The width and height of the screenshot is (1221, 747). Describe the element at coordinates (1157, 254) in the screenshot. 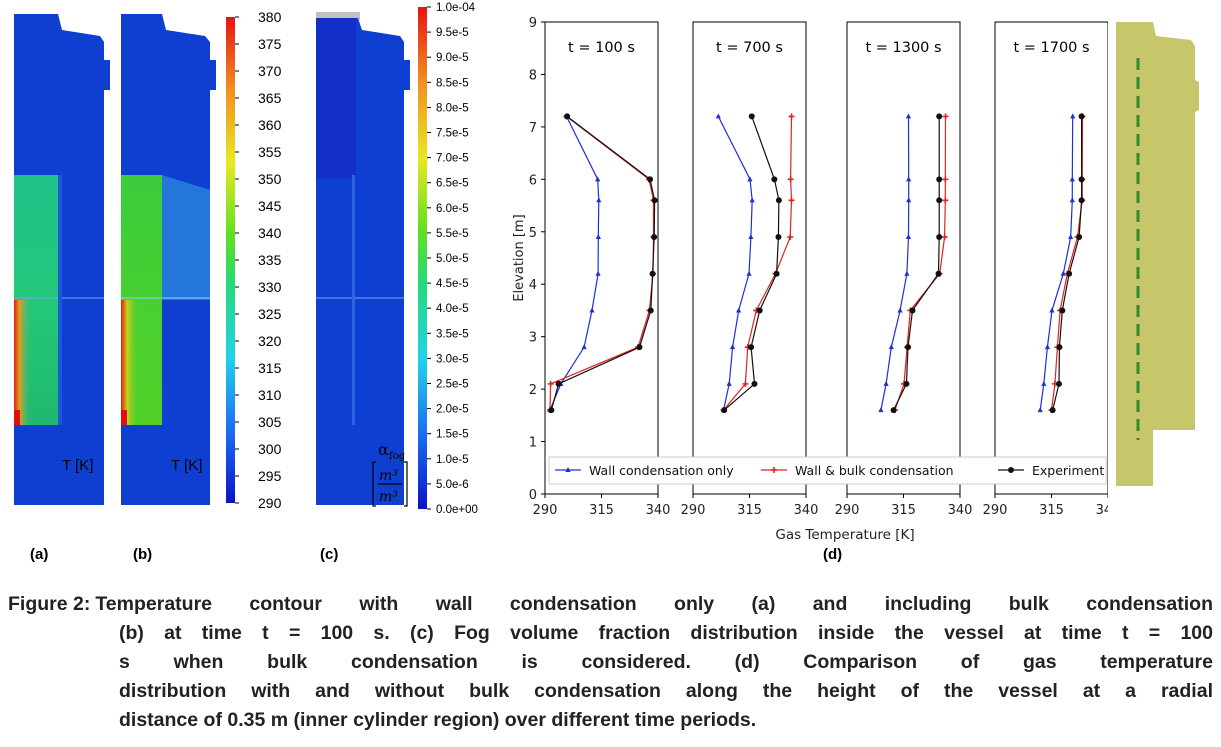

I see `vessel-side-view` at that location.